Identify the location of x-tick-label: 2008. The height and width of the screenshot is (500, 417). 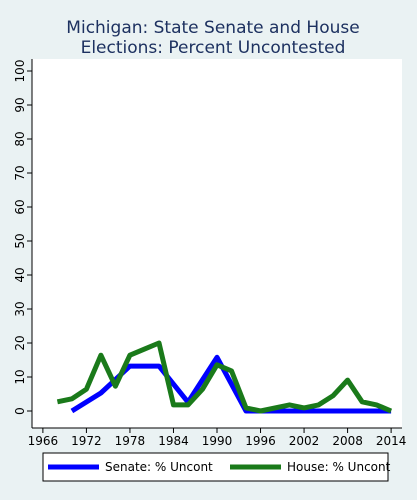
(347, 441).